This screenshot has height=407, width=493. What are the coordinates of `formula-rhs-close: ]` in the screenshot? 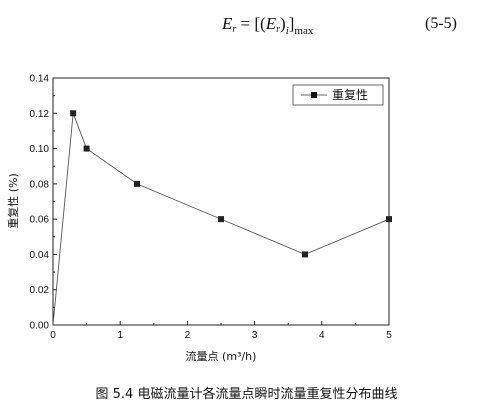 It's located at (291, 23).